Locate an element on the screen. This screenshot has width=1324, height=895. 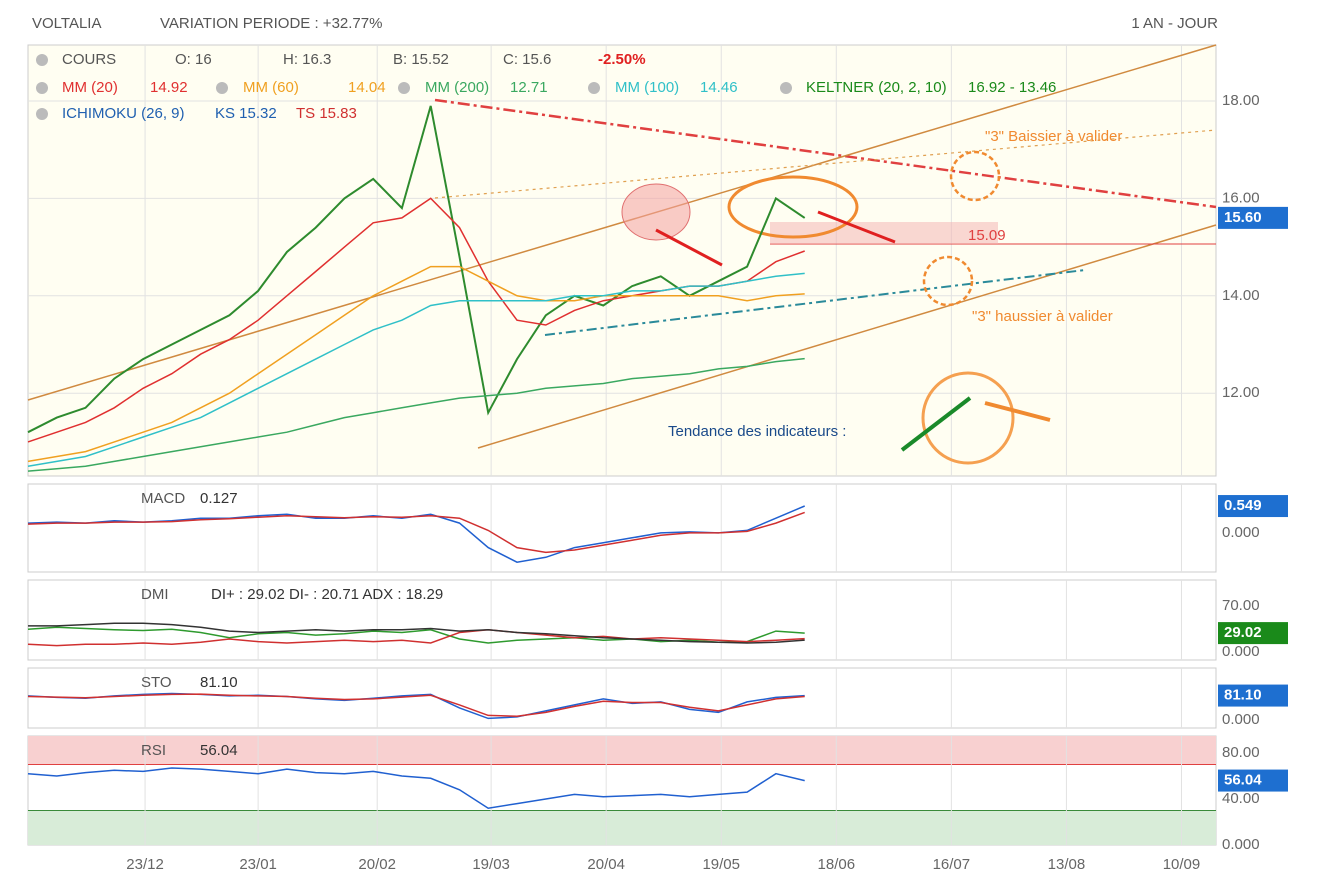
y-tick-label: 80.00 is located at coordinates (1241, 752).